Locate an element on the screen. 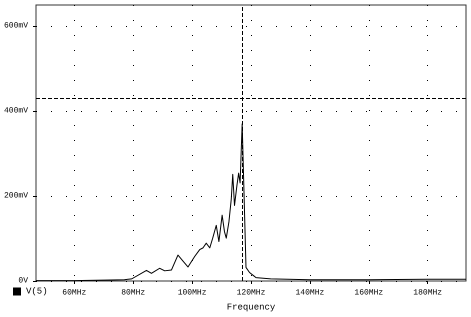  x-tick-label: 60MHz is located at coordinates (74, 293).